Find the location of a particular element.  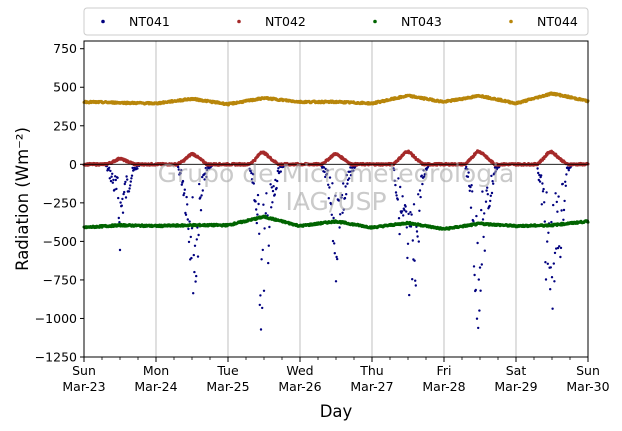

y-tick-label: 250 is located at coordinates (65, 125).